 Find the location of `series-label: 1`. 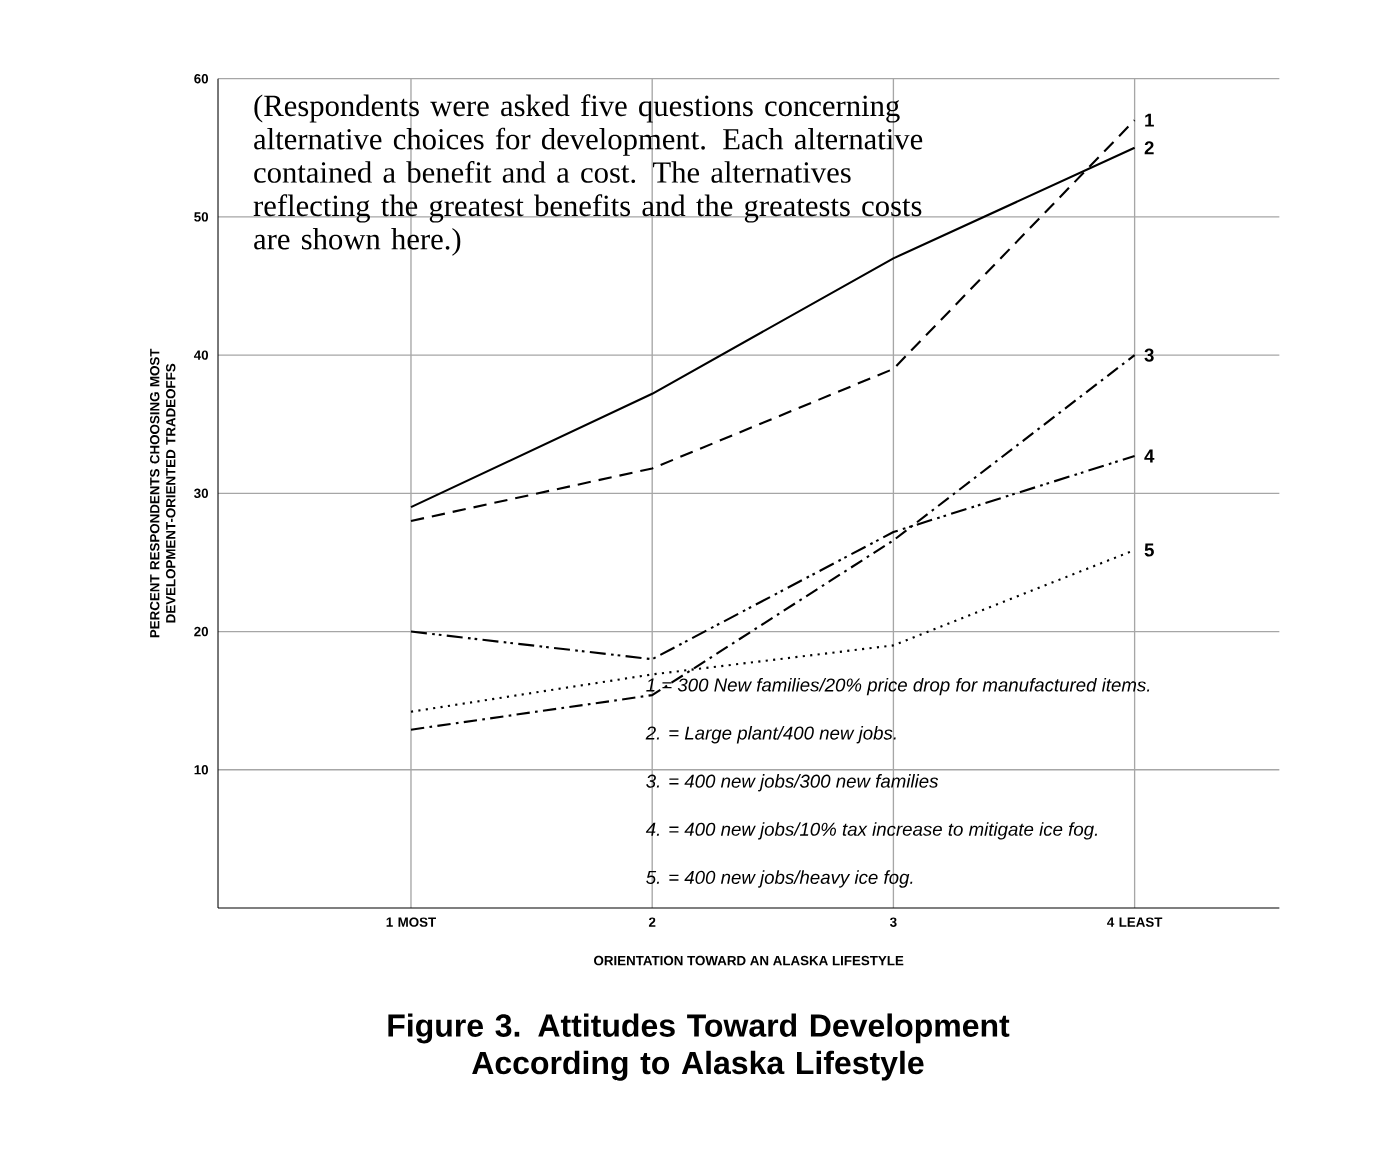

series-label: 1 is located at coordinates (1149, 120).